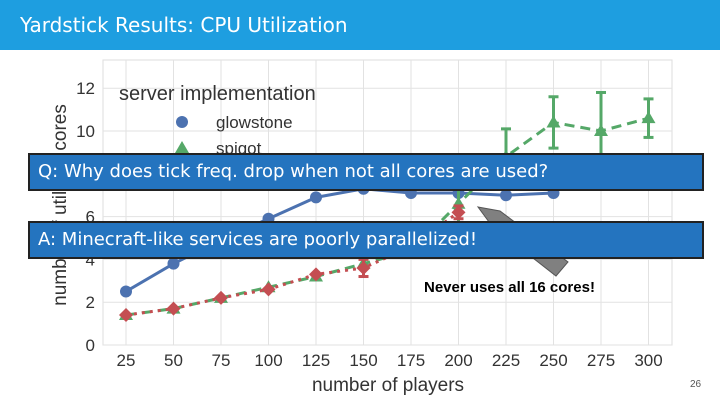 The height and width of the screenshot is (405, 720). What do you see at coordinates (85, 131) in the screenshot?
I see `y-tick-label: 10` at bounding box center [85, 131].